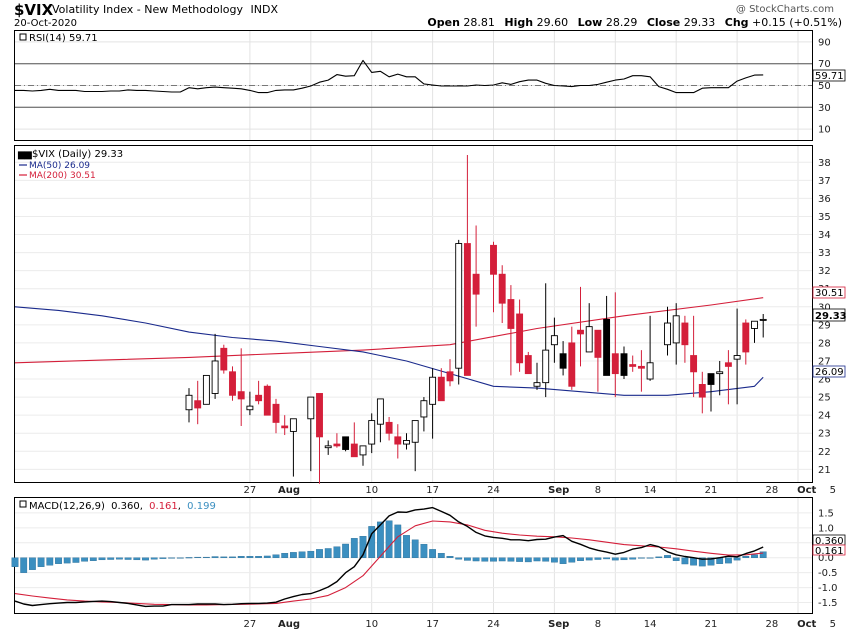  I want to click on rsi-tick-label: 10, so click(824, 130).